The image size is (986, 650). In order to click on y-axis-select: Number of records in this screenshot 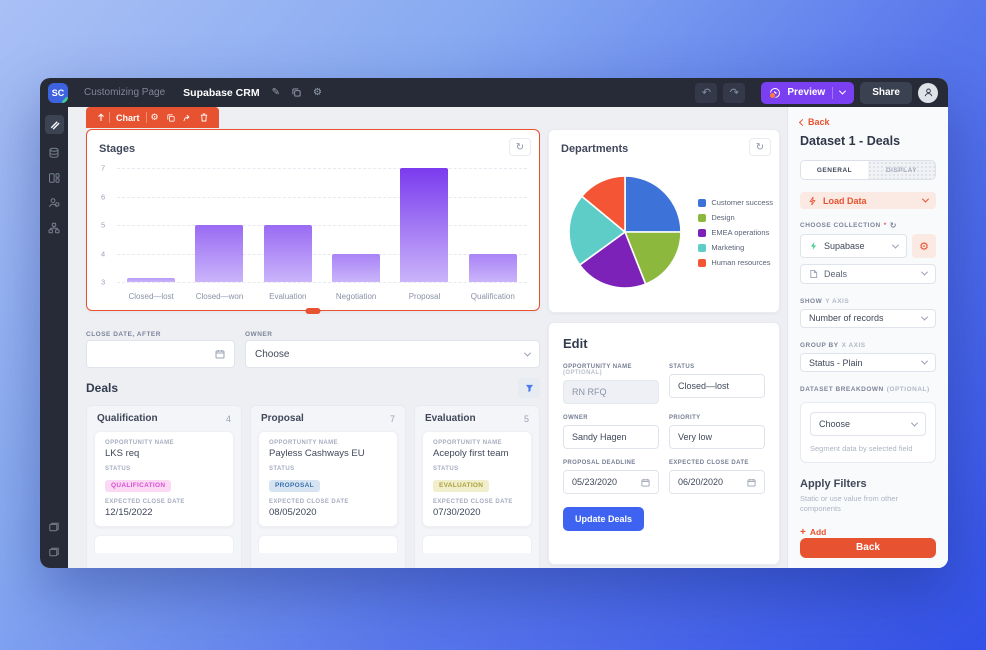, I will do `click(868, 318)`.